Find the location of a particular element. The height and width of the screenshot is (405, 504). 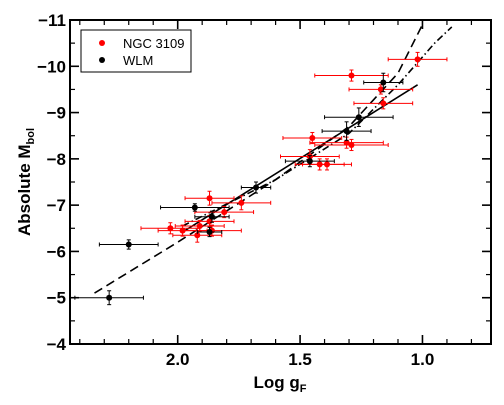

x-tick-label: 1.0 is located at coordinates (423, 359).